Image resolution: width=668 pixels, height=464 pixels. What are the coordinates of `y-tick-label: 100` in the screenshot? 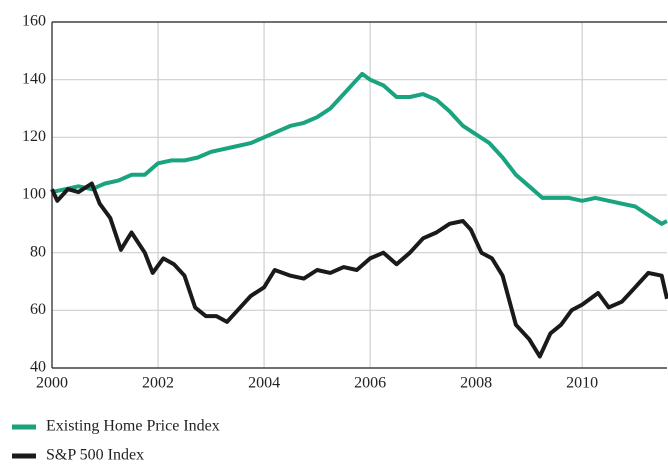 It's located at (34, 194).